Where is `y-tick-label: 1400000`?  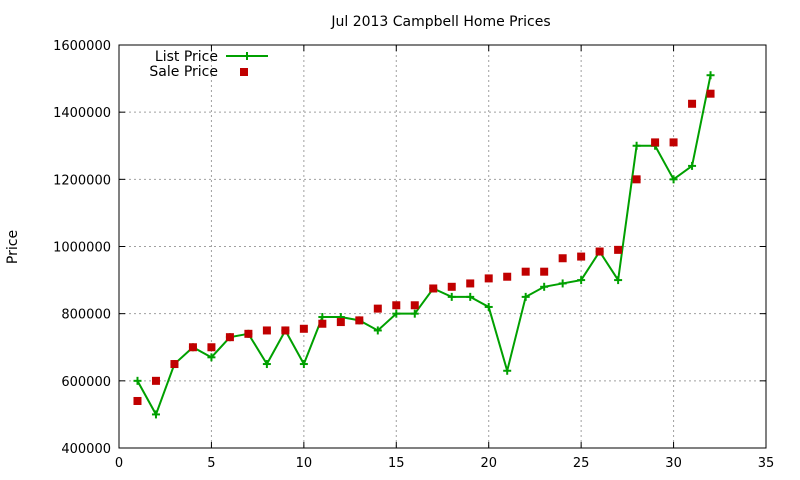 y-tick-label: 1400000 is located at coordinates (82, 113).